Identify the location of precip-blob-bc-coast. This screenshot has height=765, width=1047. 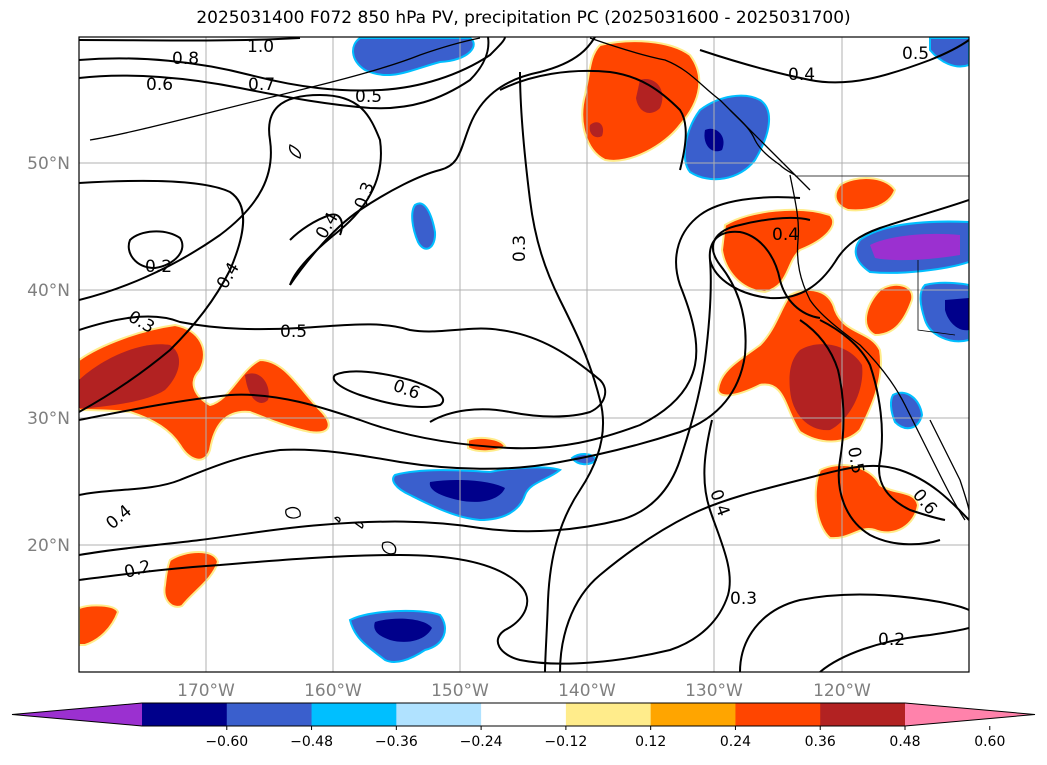
(727, 137).